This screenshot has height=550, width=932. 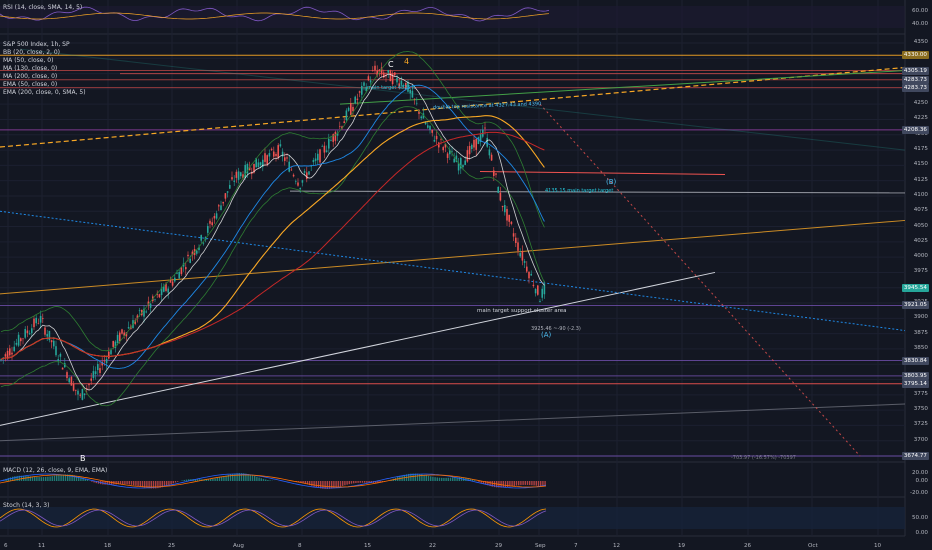 What do you see at coordinates (30, 68) in the screenshot?
I see `indicator-legend-item: MA (130, close, 0)` at bounding box center [30, 68].